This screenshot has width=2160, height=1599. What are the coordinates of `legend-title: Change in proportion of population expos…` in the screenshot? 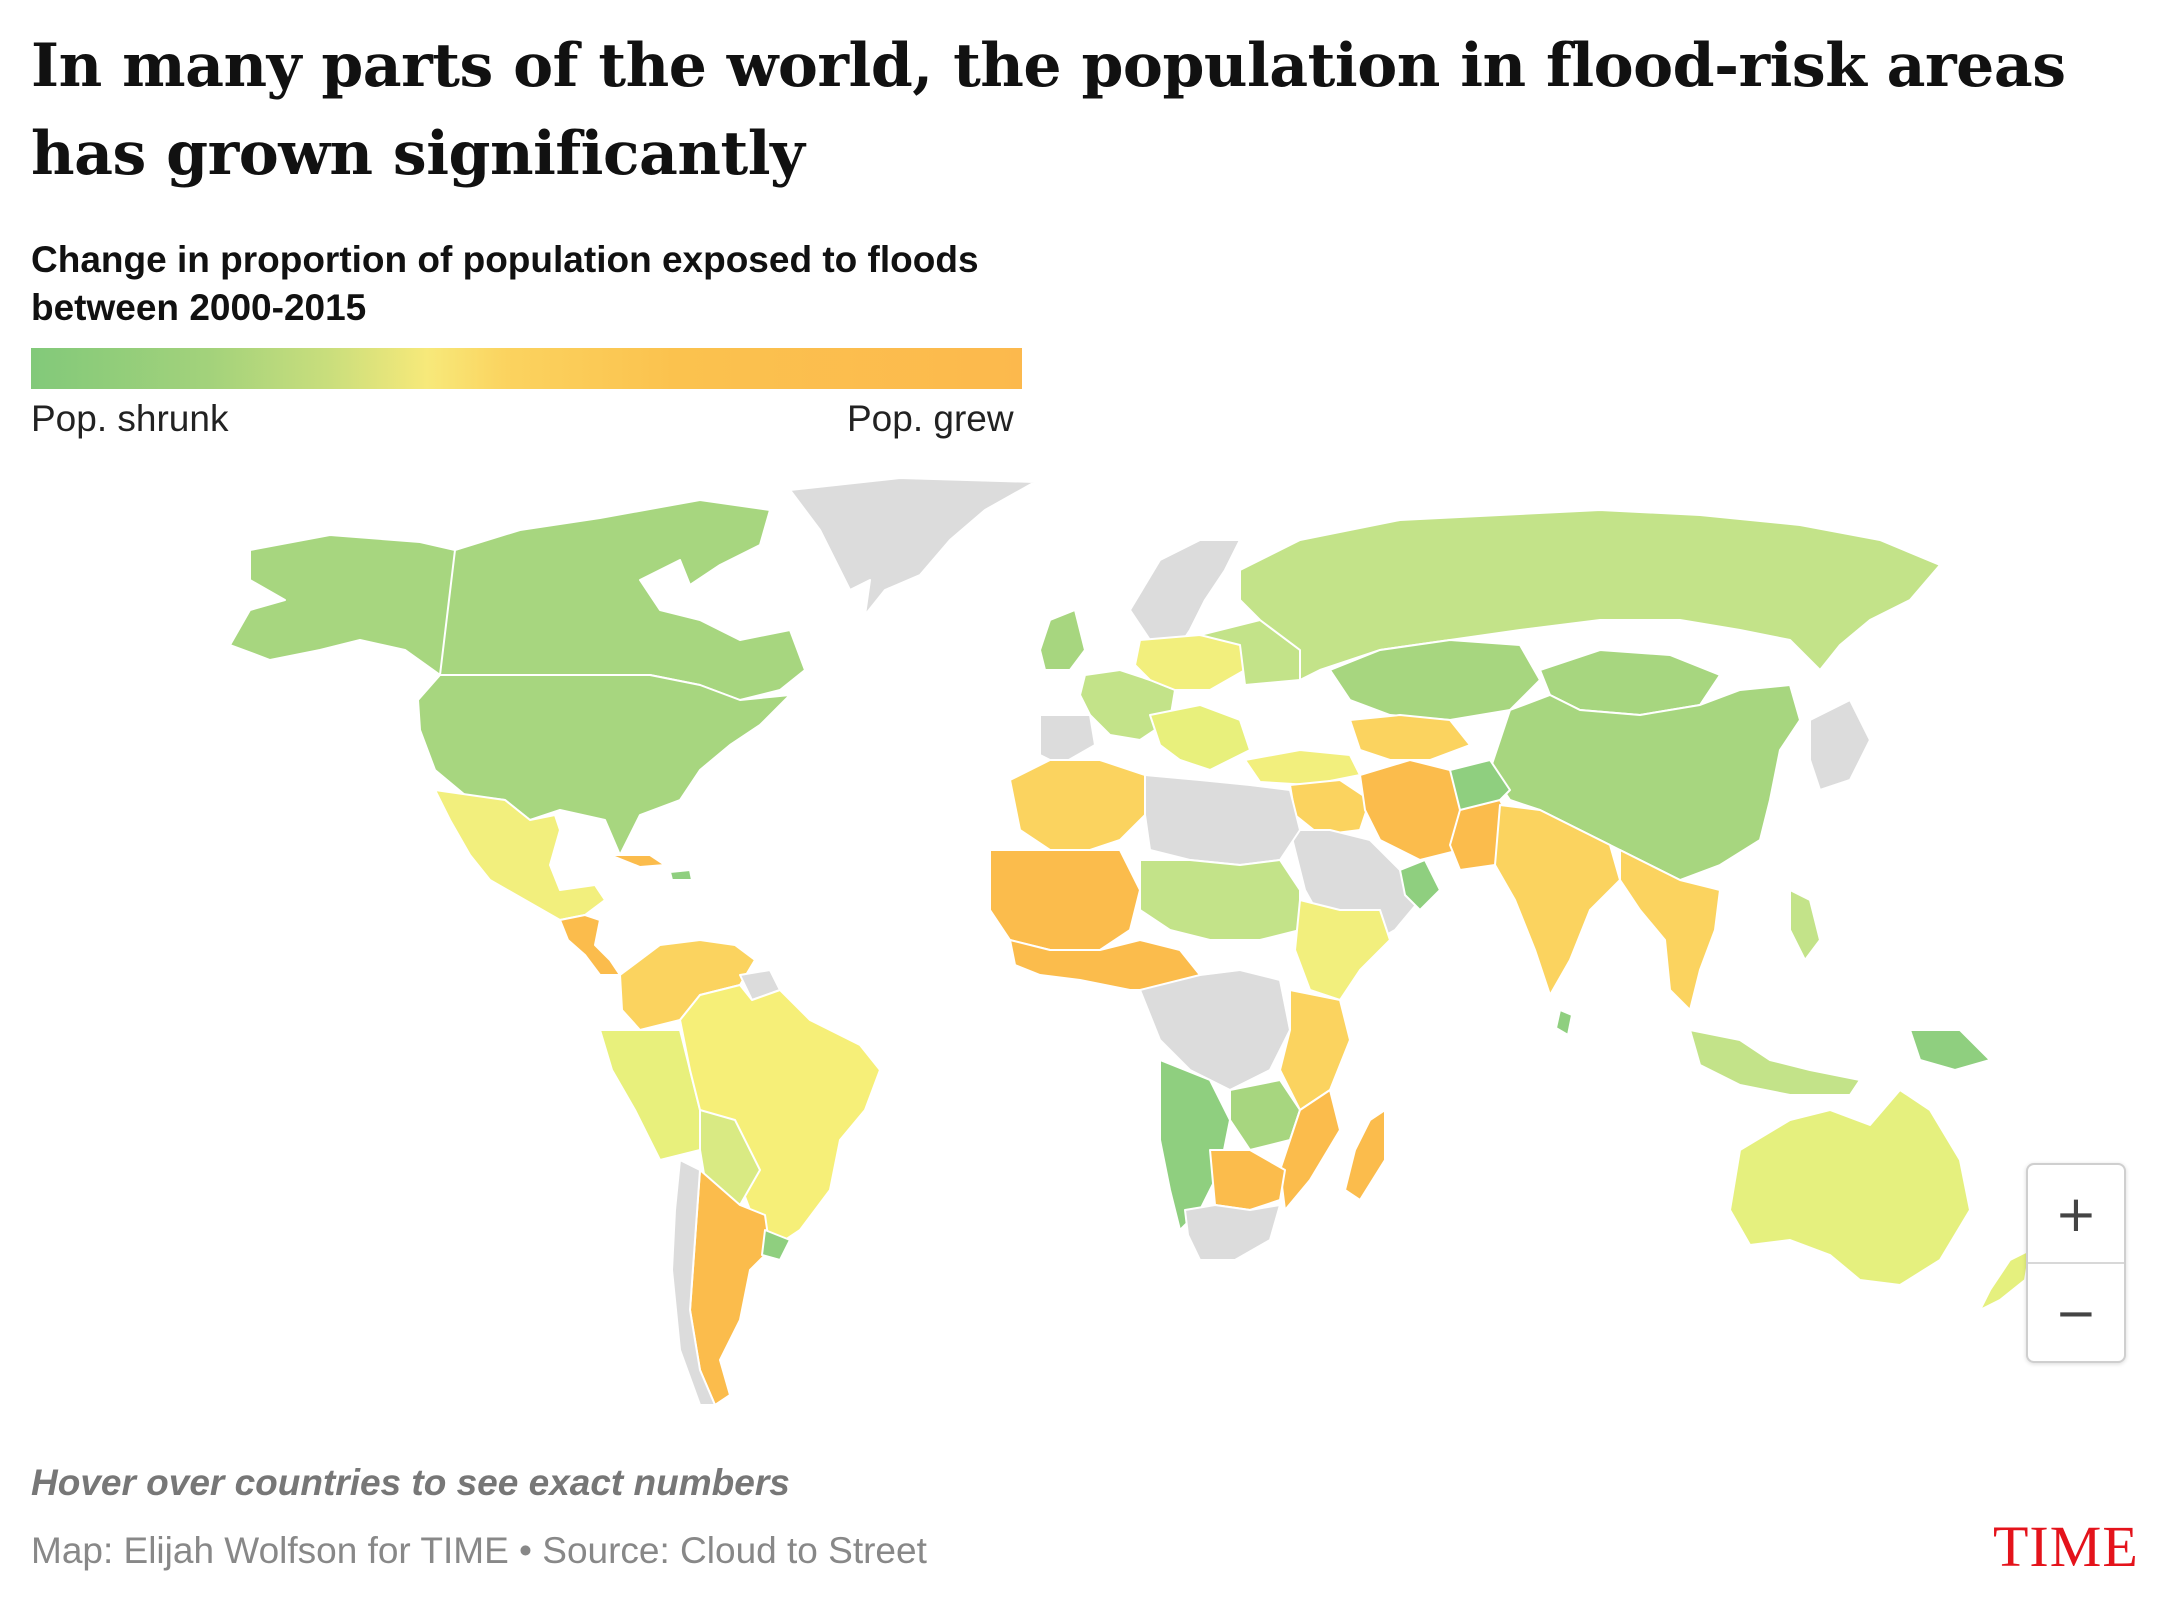 It's located at (505, 283).